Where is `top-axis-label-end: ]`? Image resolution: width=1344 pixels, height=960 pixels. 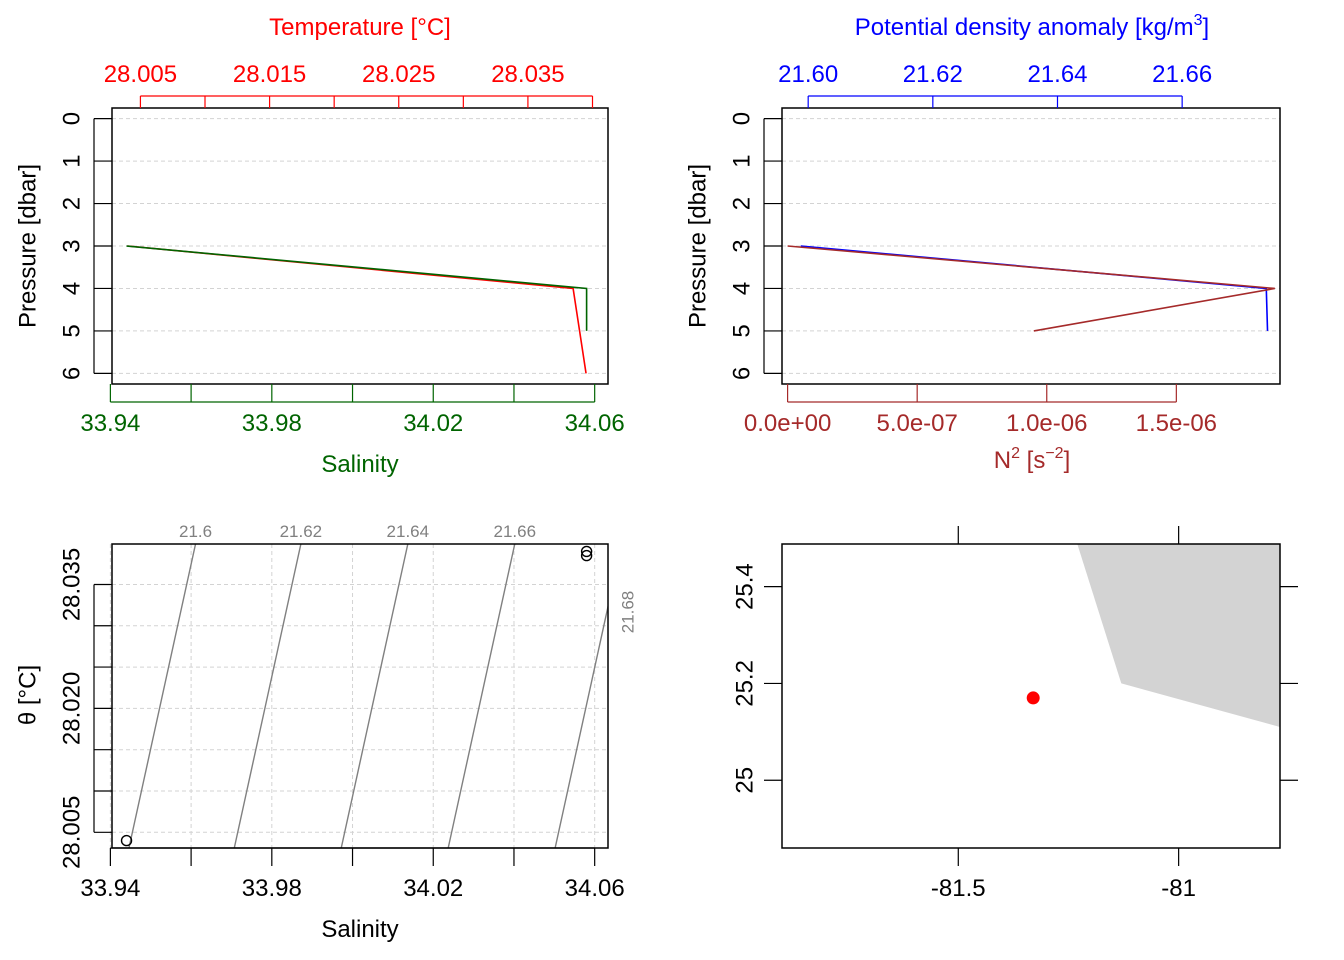
top-axis-label-end: ] is located at coordinates (1206, 27).